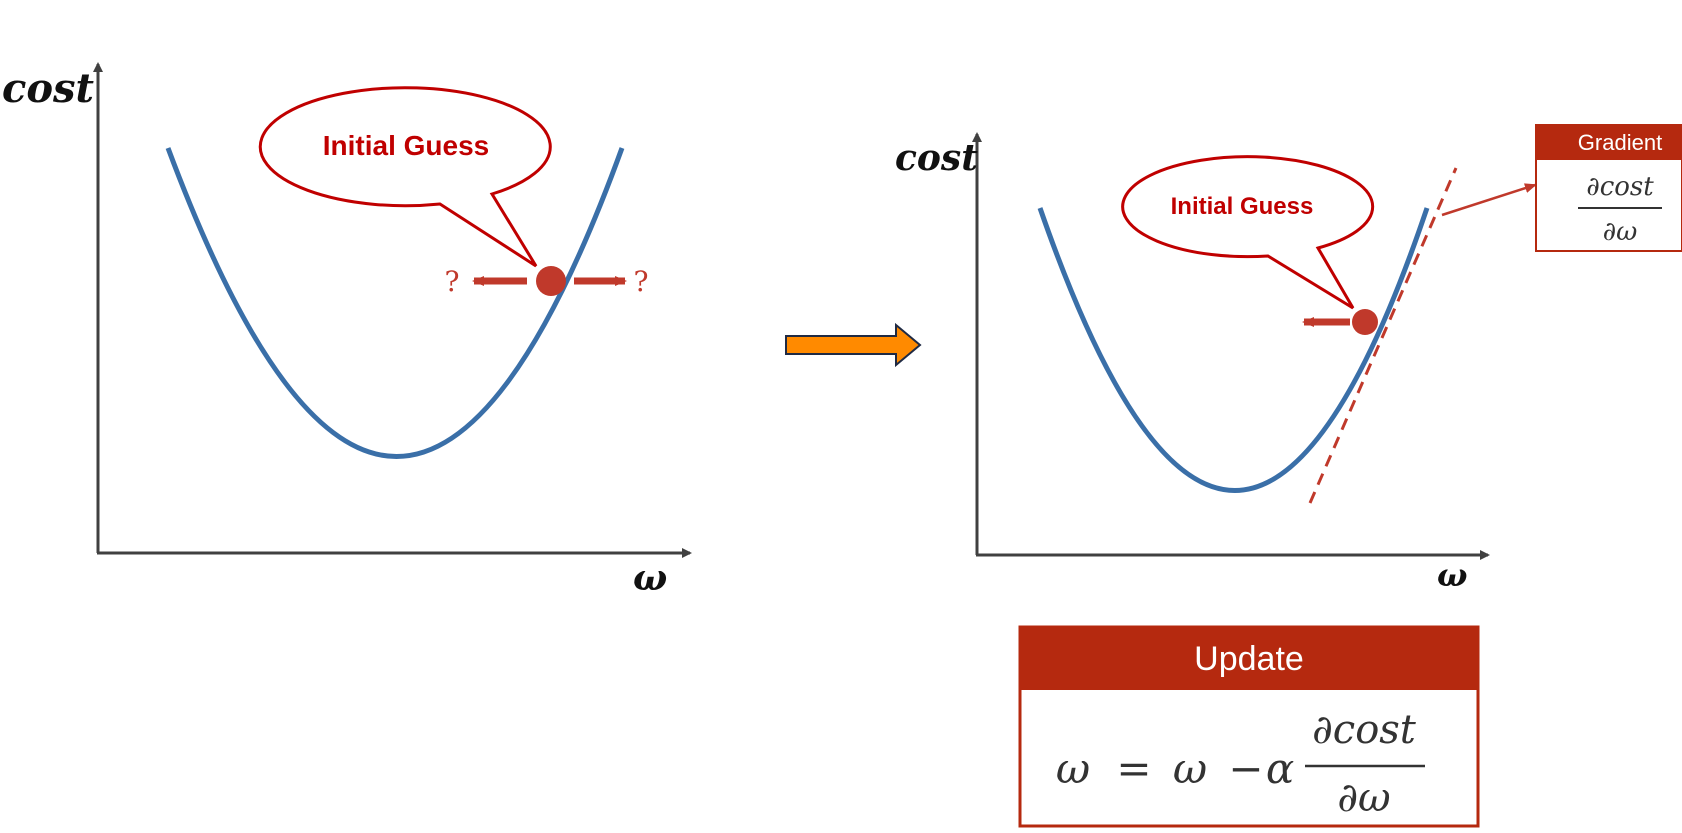 The height and width of the screenshot is (833, 1682). I want to click on left-cost-curve, so click(395, 303).